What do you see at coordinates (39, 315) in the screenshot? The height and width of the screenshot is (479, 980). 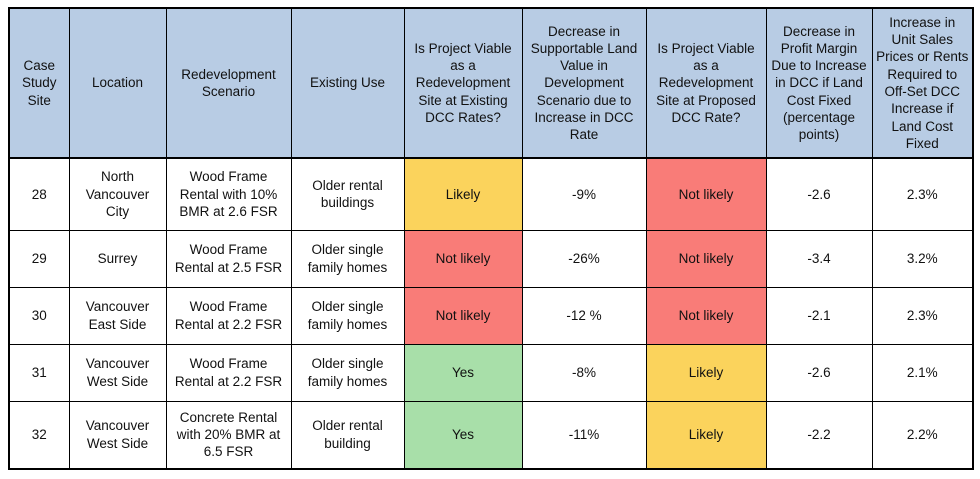 I see `cell-site: 30` at bounding box center [39, 315].